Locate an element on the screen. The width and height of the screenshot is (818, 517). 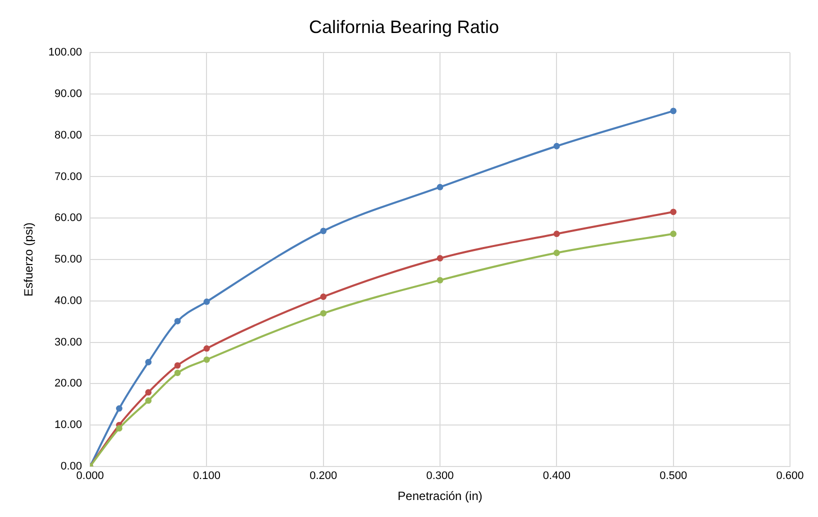
y-tick-label: 70.00 is located at coordinates (68, 176).